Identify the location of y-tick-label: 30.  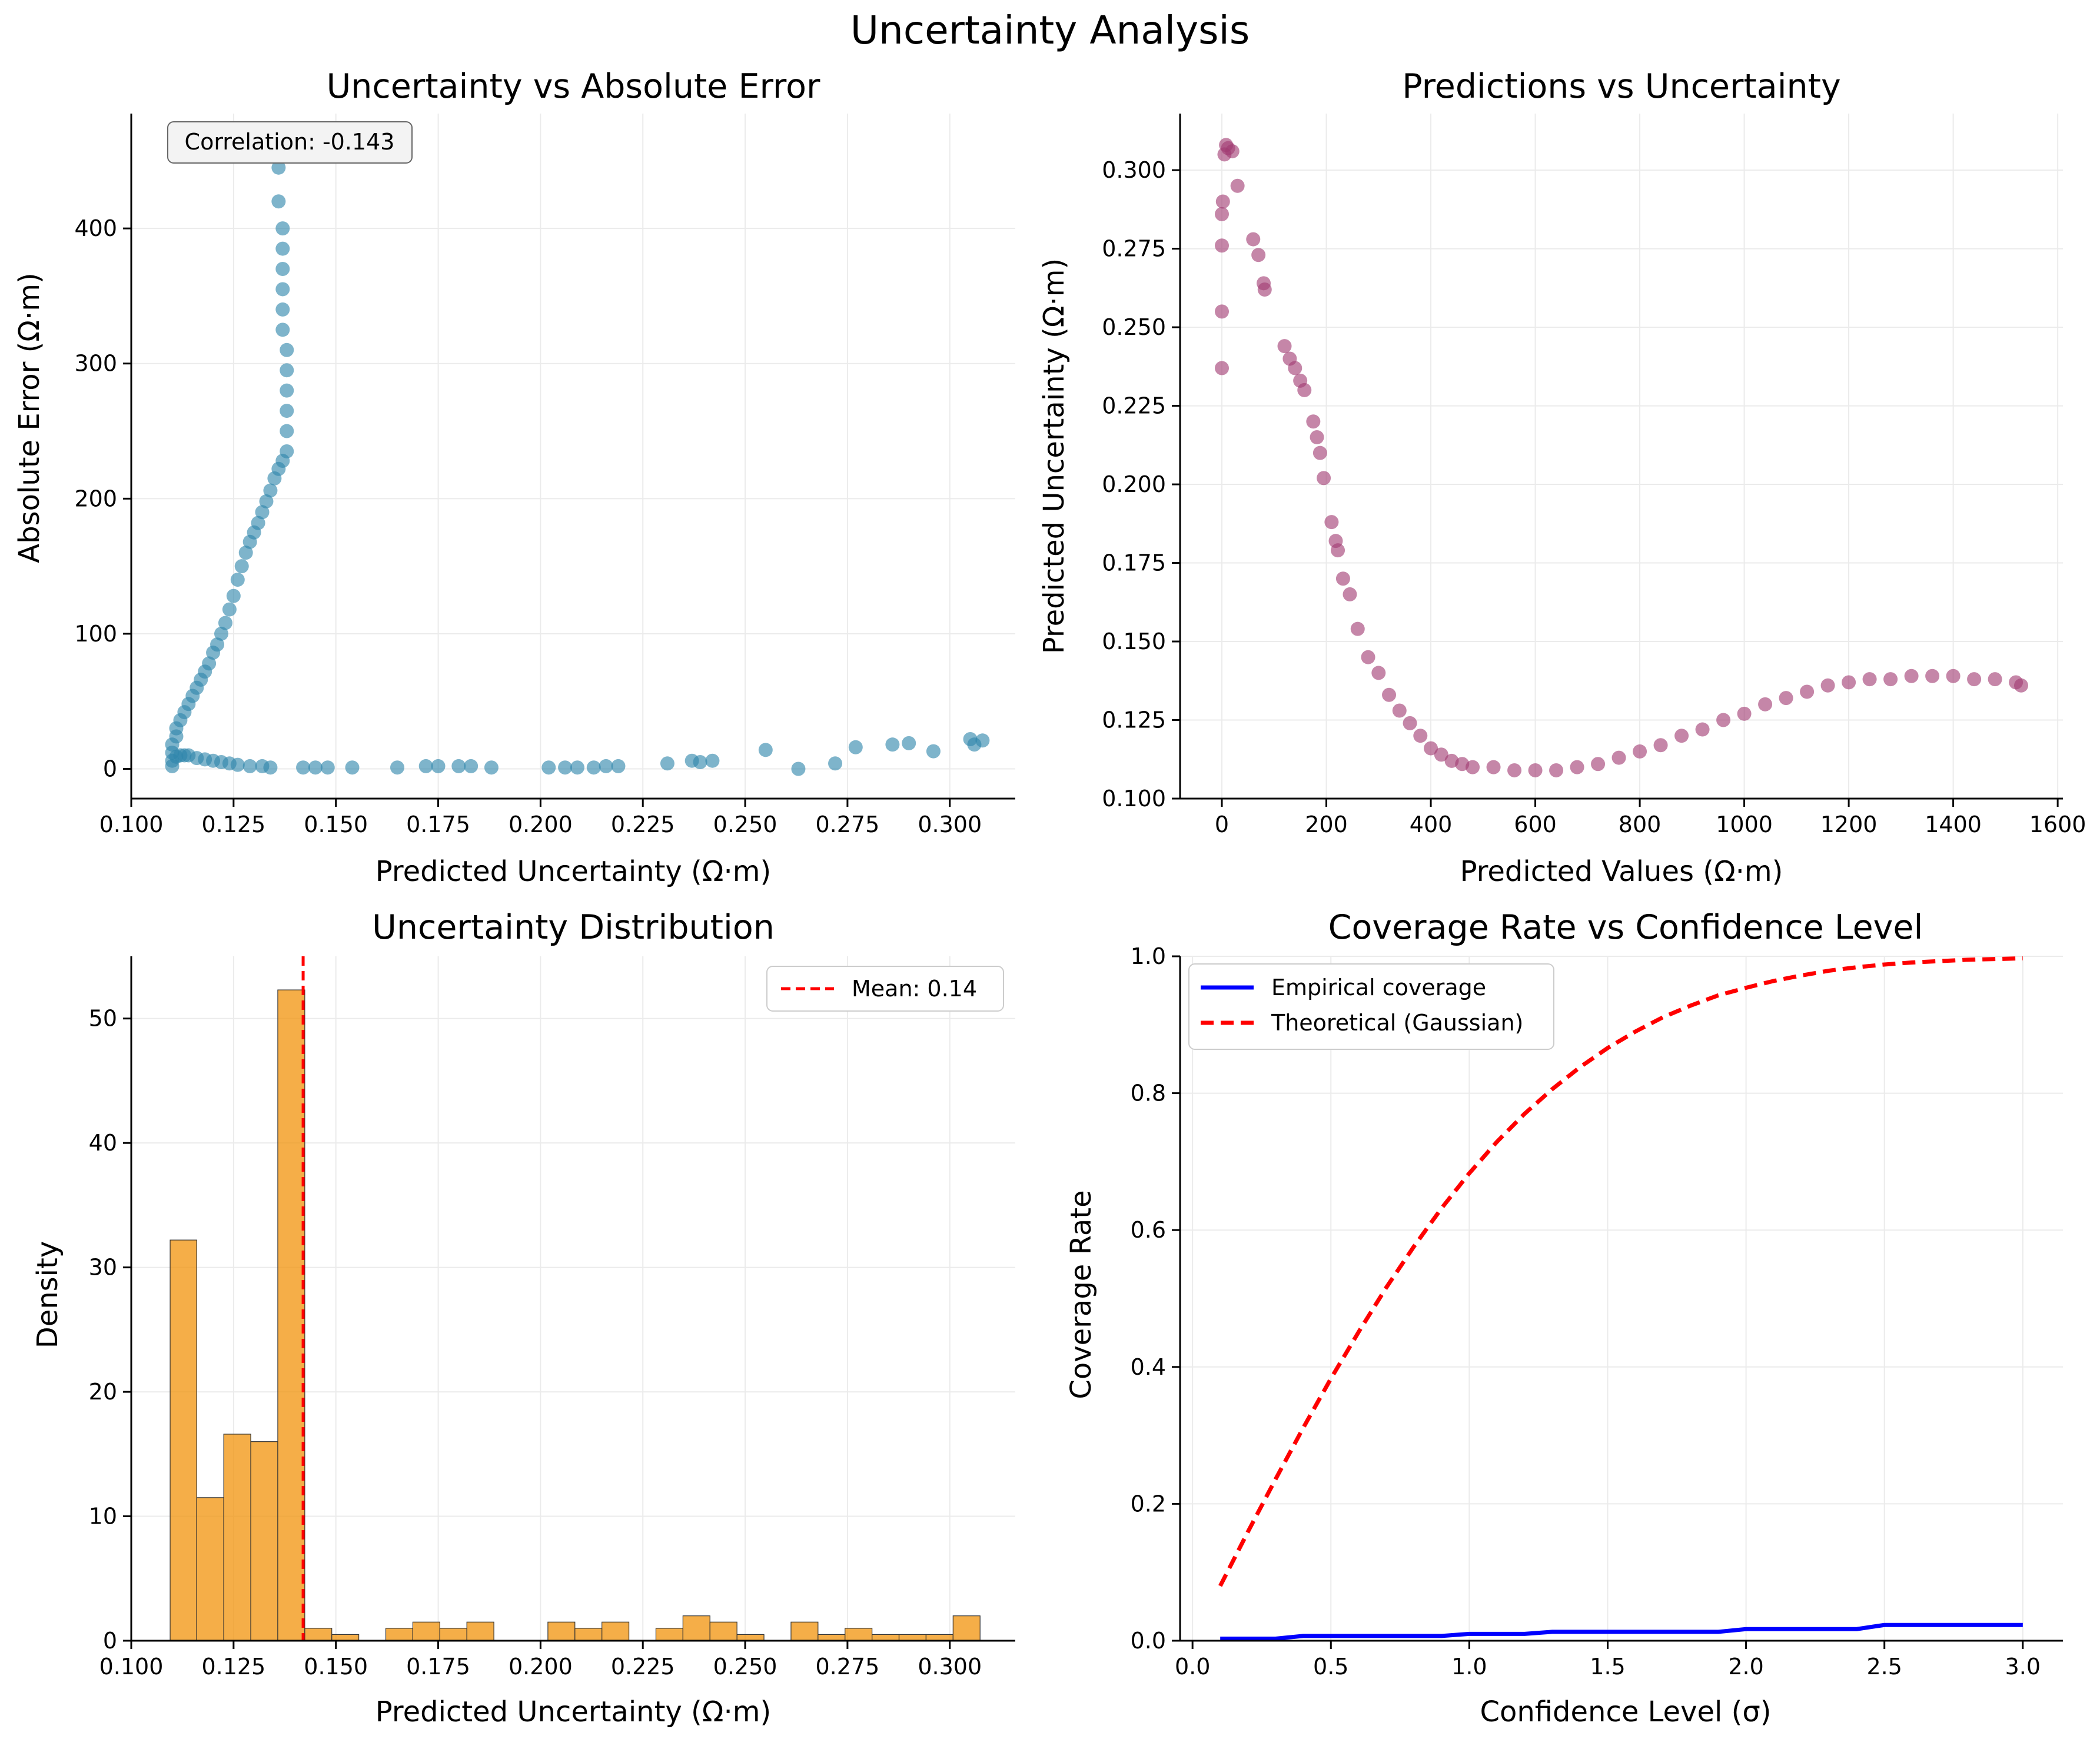
(103, 1268).